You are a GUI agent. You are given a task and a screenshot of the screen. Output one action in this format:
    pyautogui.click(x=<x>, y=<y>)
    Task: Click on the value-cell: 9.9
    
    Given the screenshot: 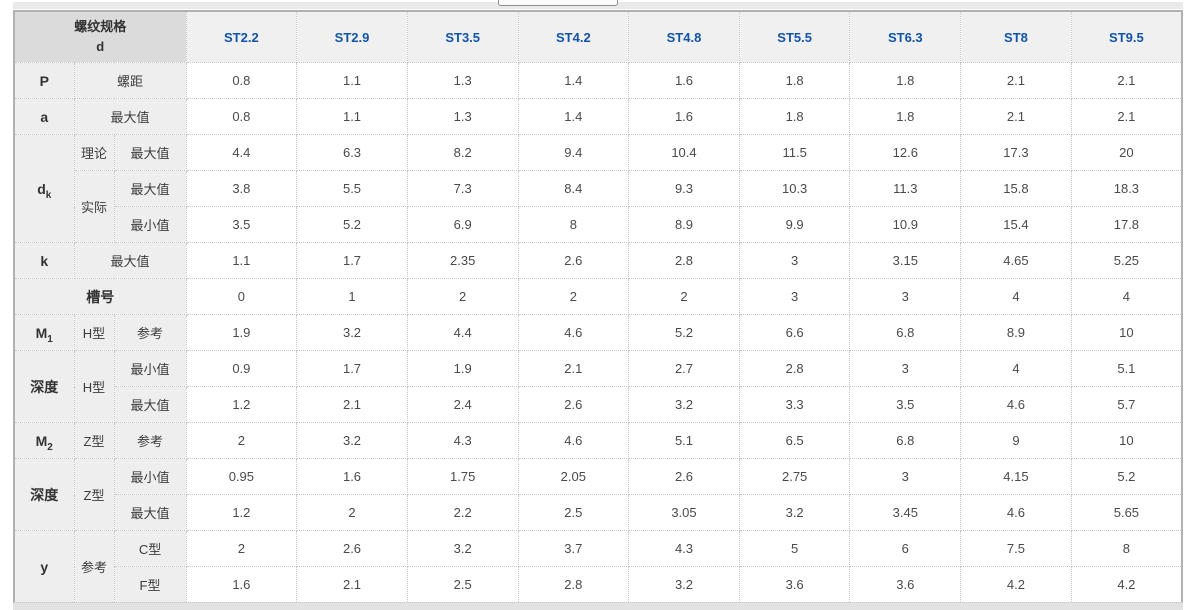 What is the action you would take?
    pyautogui.click(x=794, y=224)
    